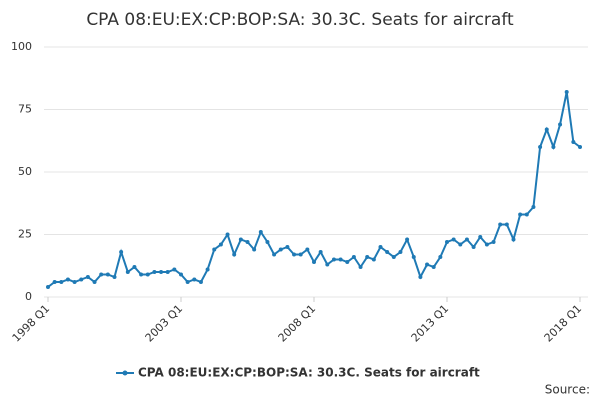  I want to click on y-tick-label: 100, so click(21, 46).